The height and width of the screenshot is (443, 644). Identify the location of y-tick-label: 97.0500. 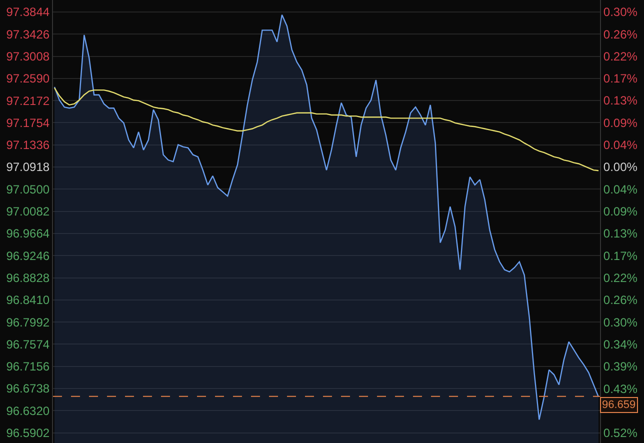
(28, 189).